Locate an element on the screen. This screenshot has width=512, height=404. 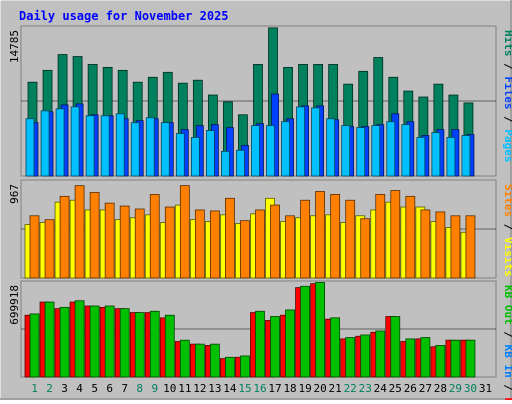
y-tick-label: 967 is located at coordinates (14, 194).